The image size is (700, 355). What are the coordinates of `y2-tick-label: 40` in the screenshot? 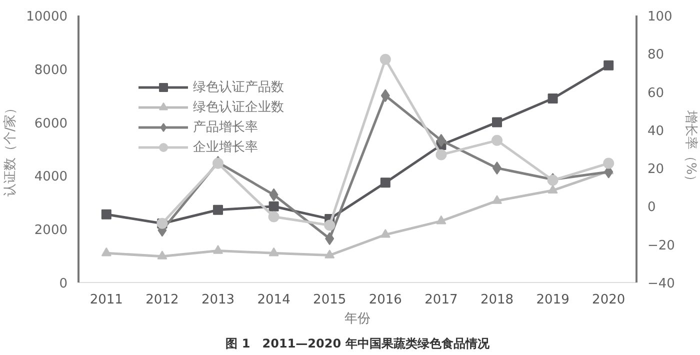 It's located at (656, 131).